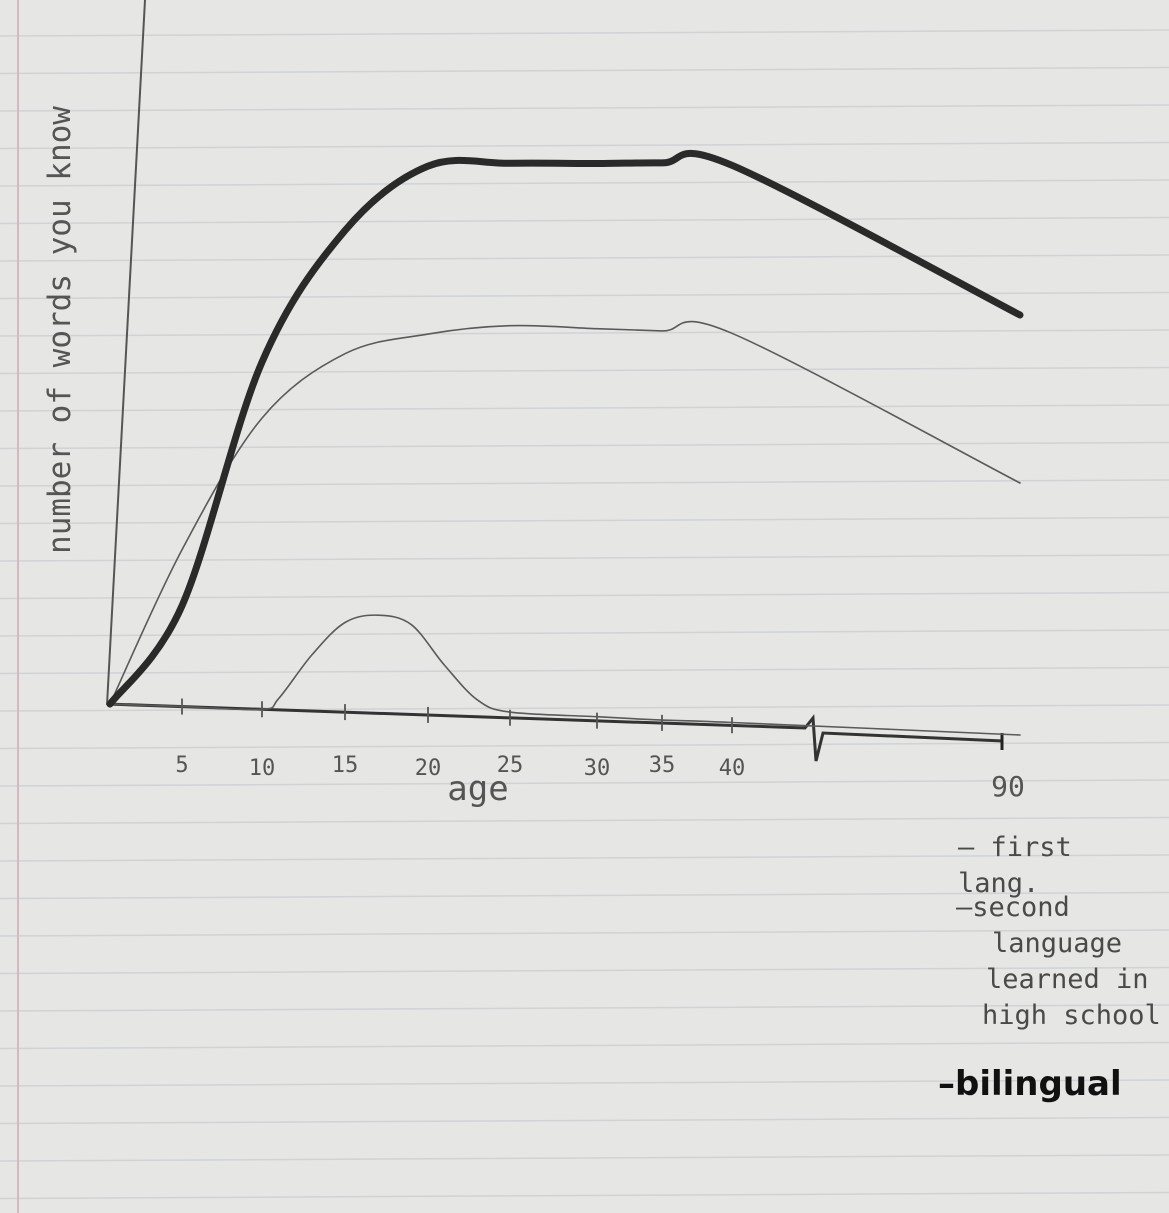 This screenshot has width=1169, height=1213. What do you see at coordinates (181, 765) in the screenshot?
I see `x-tick-label-5: 5` at bounding box center [181, 765].